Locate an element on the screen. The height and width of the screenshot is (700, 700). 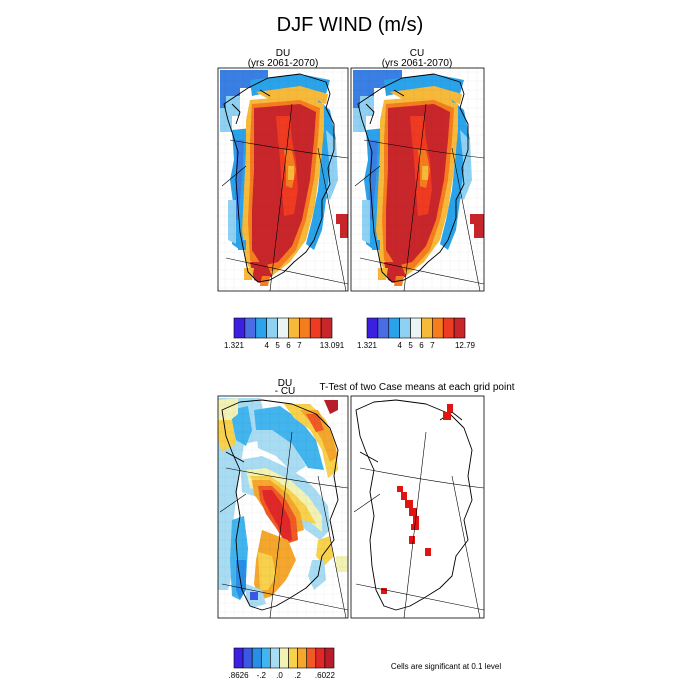
map-panel-cu is located at coordinates (417, 179).